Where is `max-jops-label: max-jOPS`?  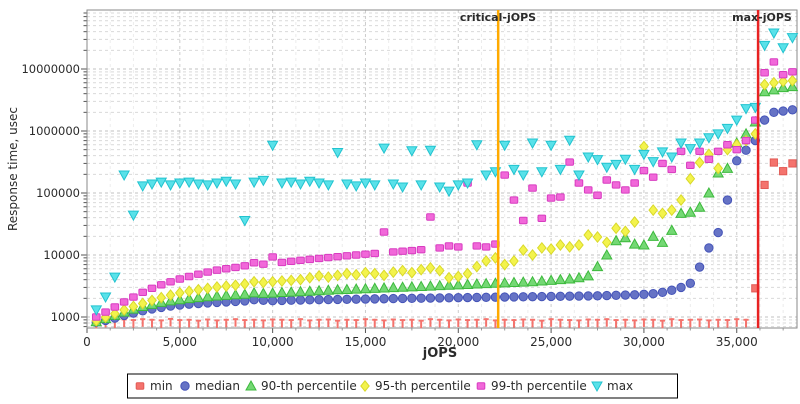
max-jops-label: max-jOPS is located at coordinates (762, 17).